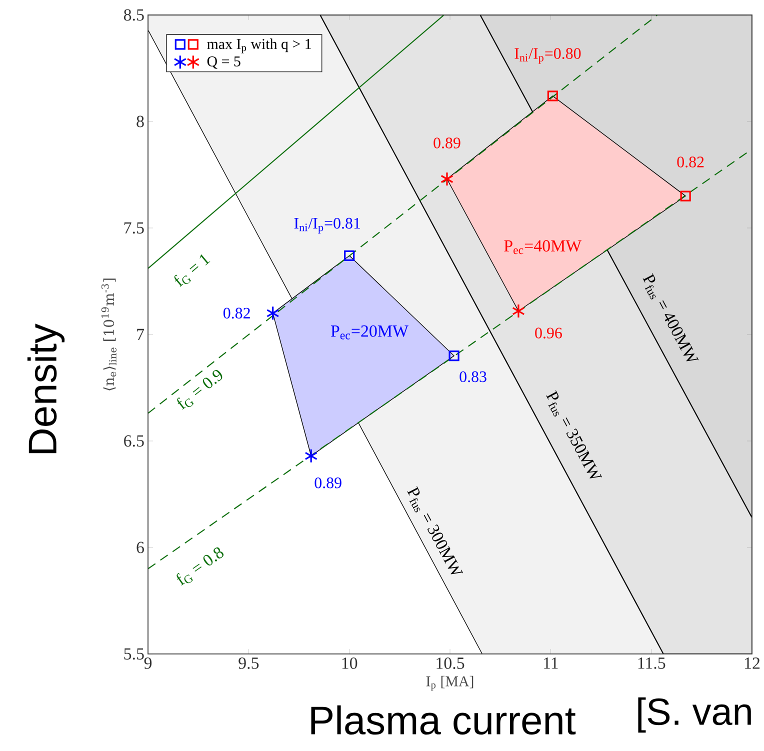  Describe the element at coordinates (46, 389) in the screenshot. I see `text: Density` at that location.